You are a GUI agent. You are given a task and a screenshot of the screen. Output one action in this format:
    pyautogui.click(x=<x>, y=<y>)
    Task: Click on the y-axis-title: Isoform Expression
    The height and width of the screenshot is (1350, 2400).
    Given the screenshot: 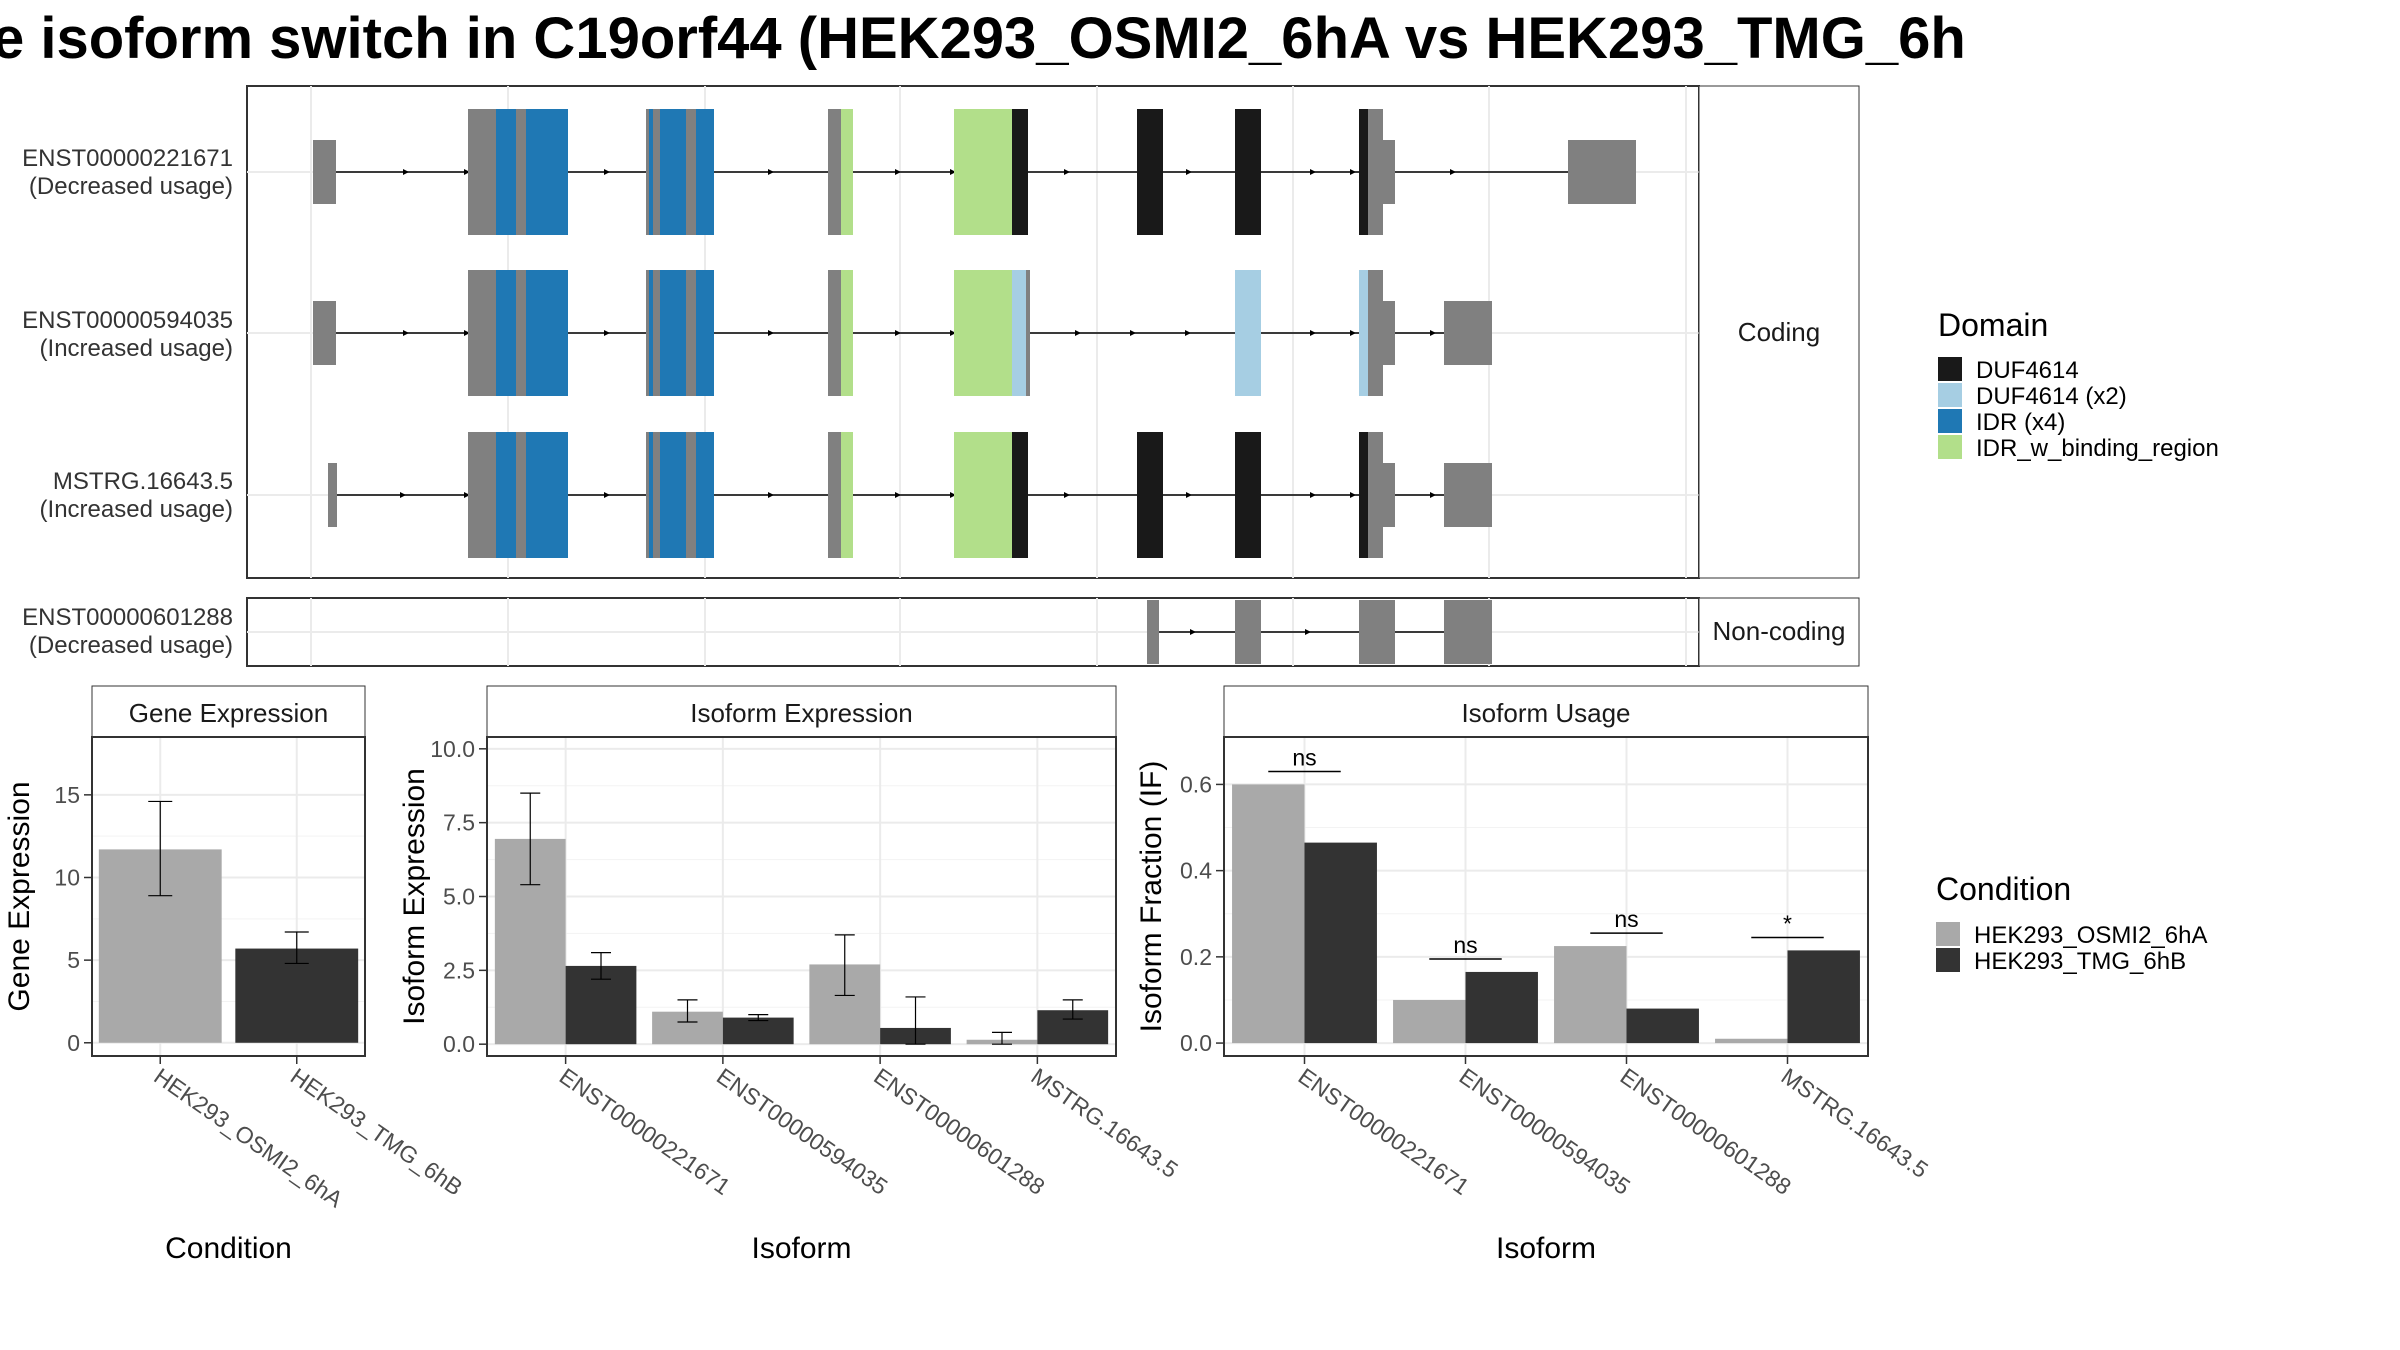 What is the action you would take?
    pyautogui.click(x=414, y=896)
    